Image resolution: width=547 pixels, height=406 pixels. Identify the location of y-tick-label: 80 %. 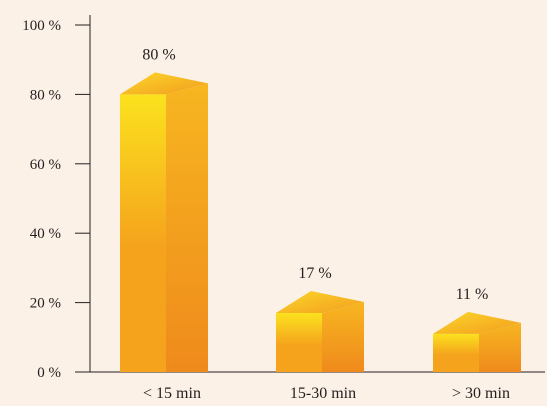
(45, 95).